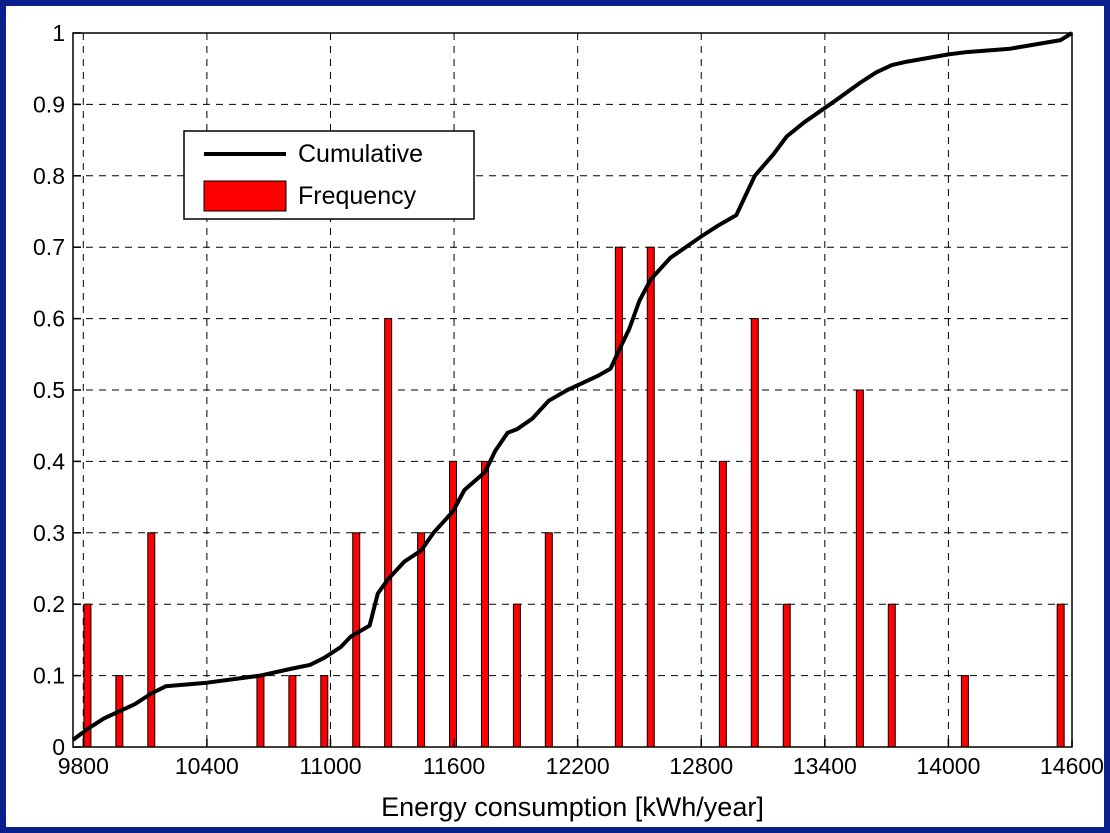 The image size is (1110, 833). Describe the element at coordinates (49, 104) in the screenshot. I see `y-tick-label: 0.9` at that location.